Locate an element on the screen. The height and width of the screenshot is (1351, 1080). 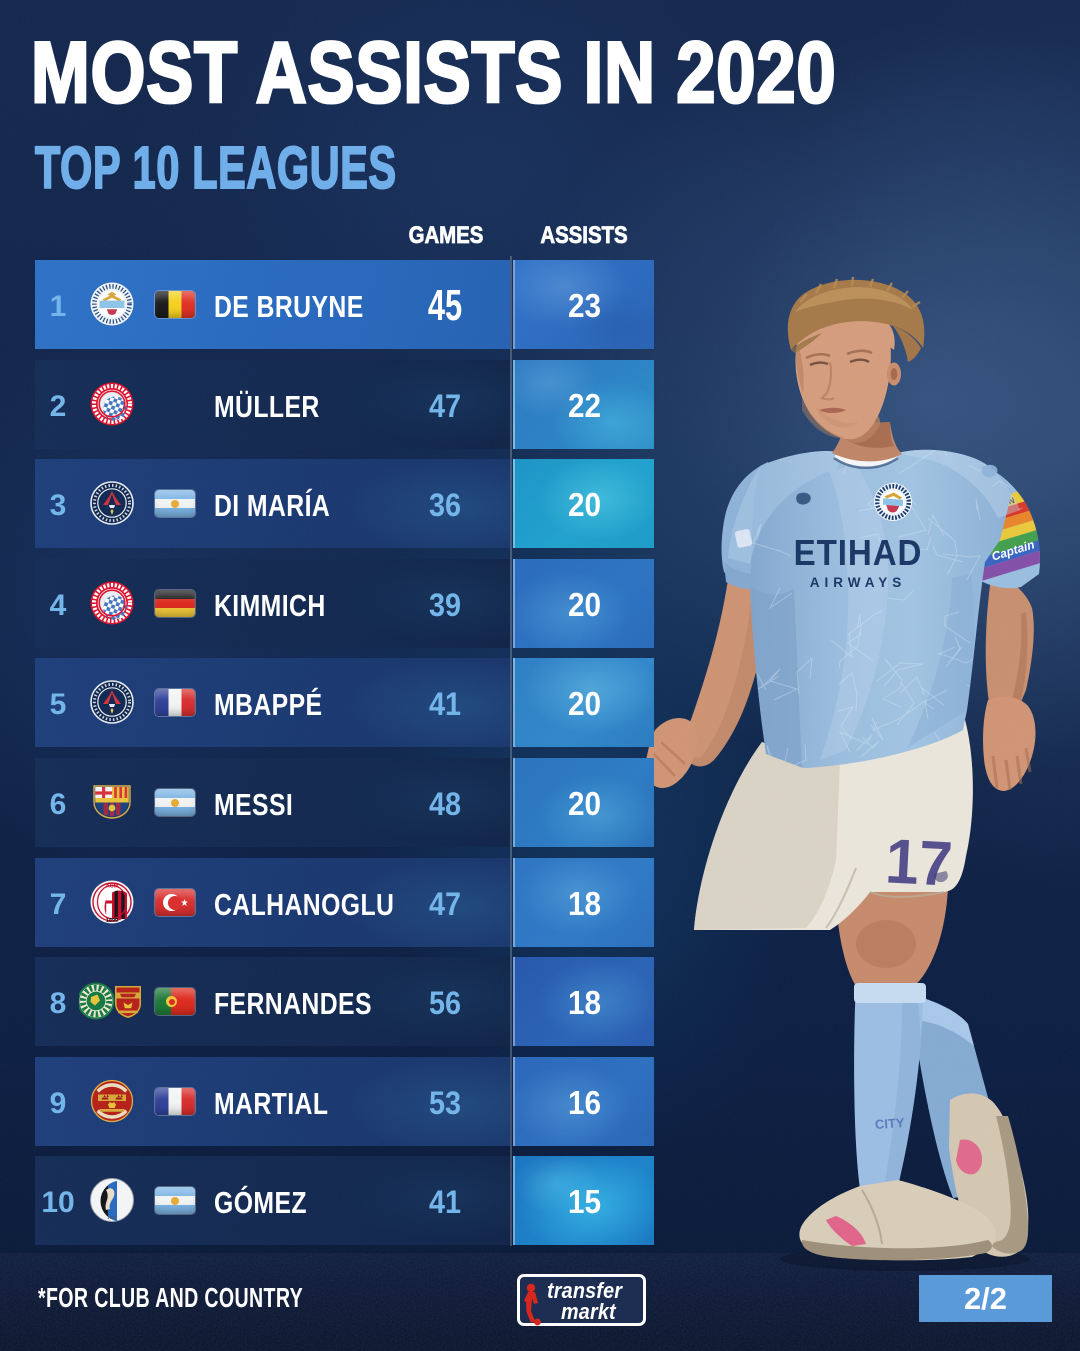
svg-text: CITY is located at coordinates (889, 1123).